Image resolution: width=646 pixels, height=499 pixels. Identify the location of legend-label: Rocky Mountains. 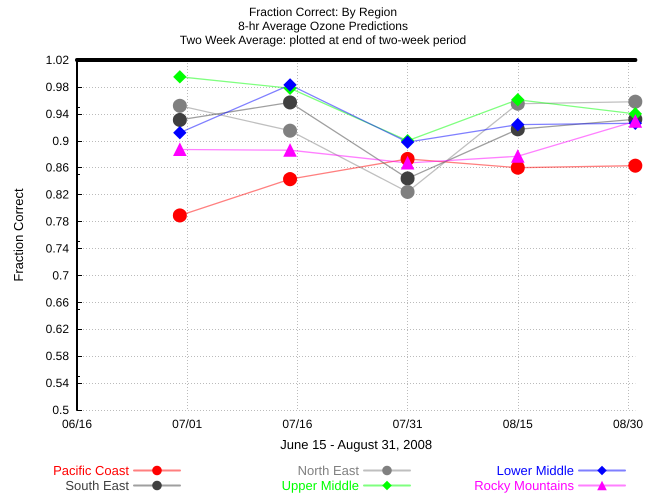
(524, 485).